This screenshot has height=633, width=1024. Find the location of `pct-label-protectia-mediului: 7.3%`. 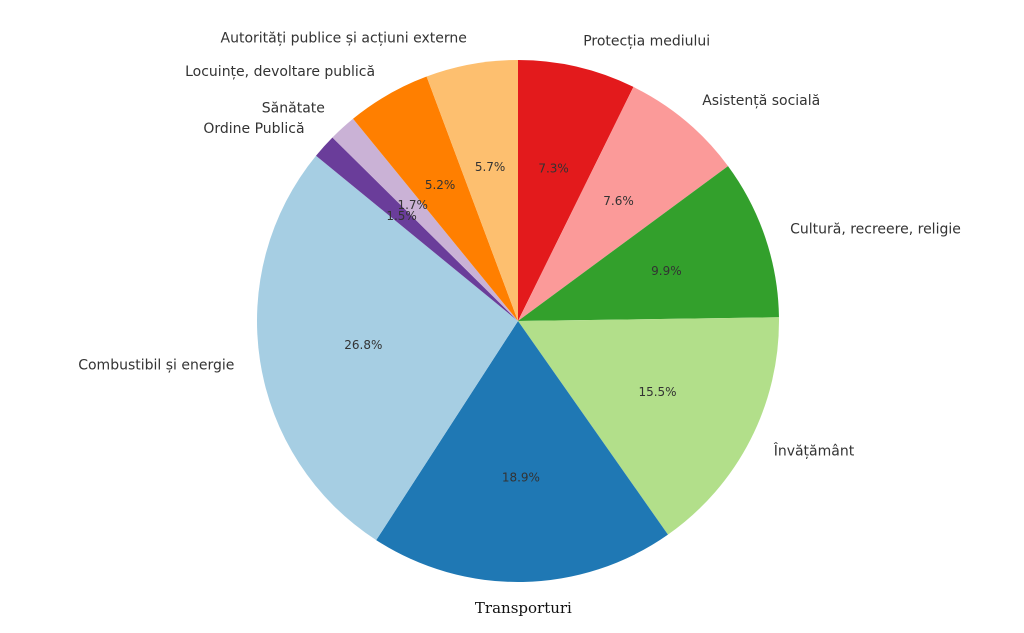

pct-label-protectia-mediului: 7.3% is located at coordinates (553, 169).